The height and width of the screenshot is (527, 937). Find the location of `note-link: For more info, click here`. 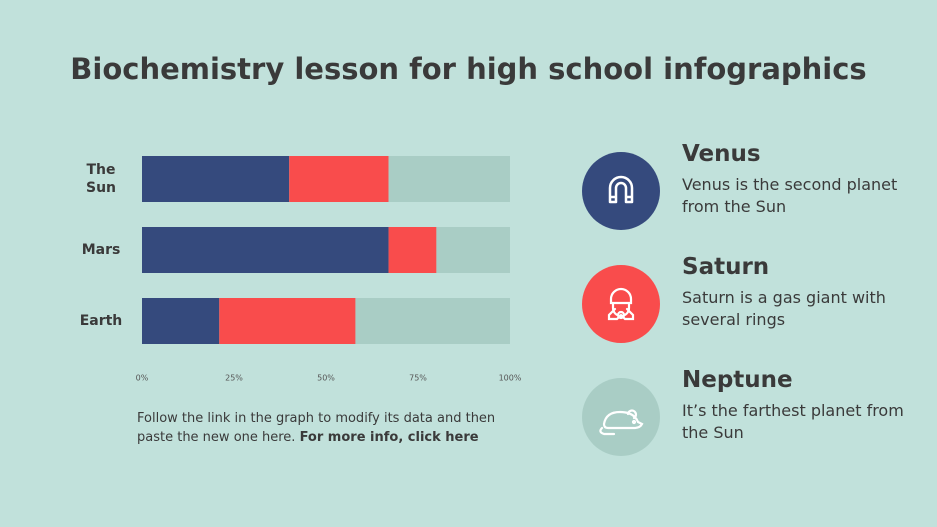

note-link: For more info, click here is located at coordinates (389, 437).